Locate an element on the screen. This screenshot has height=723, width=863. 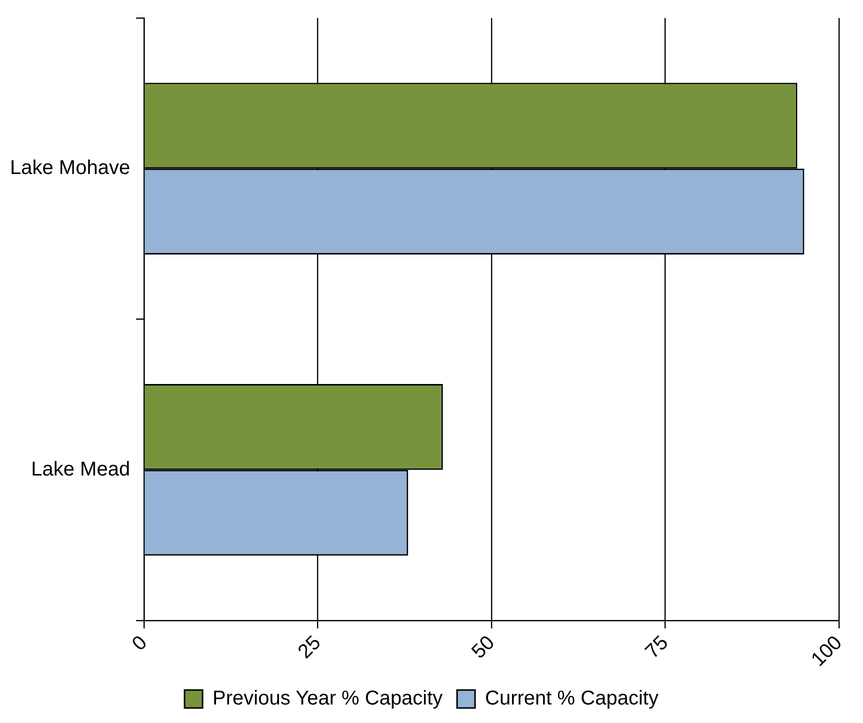
legend-label: Previous Year % Capacity is located at coordinates (327, 699).